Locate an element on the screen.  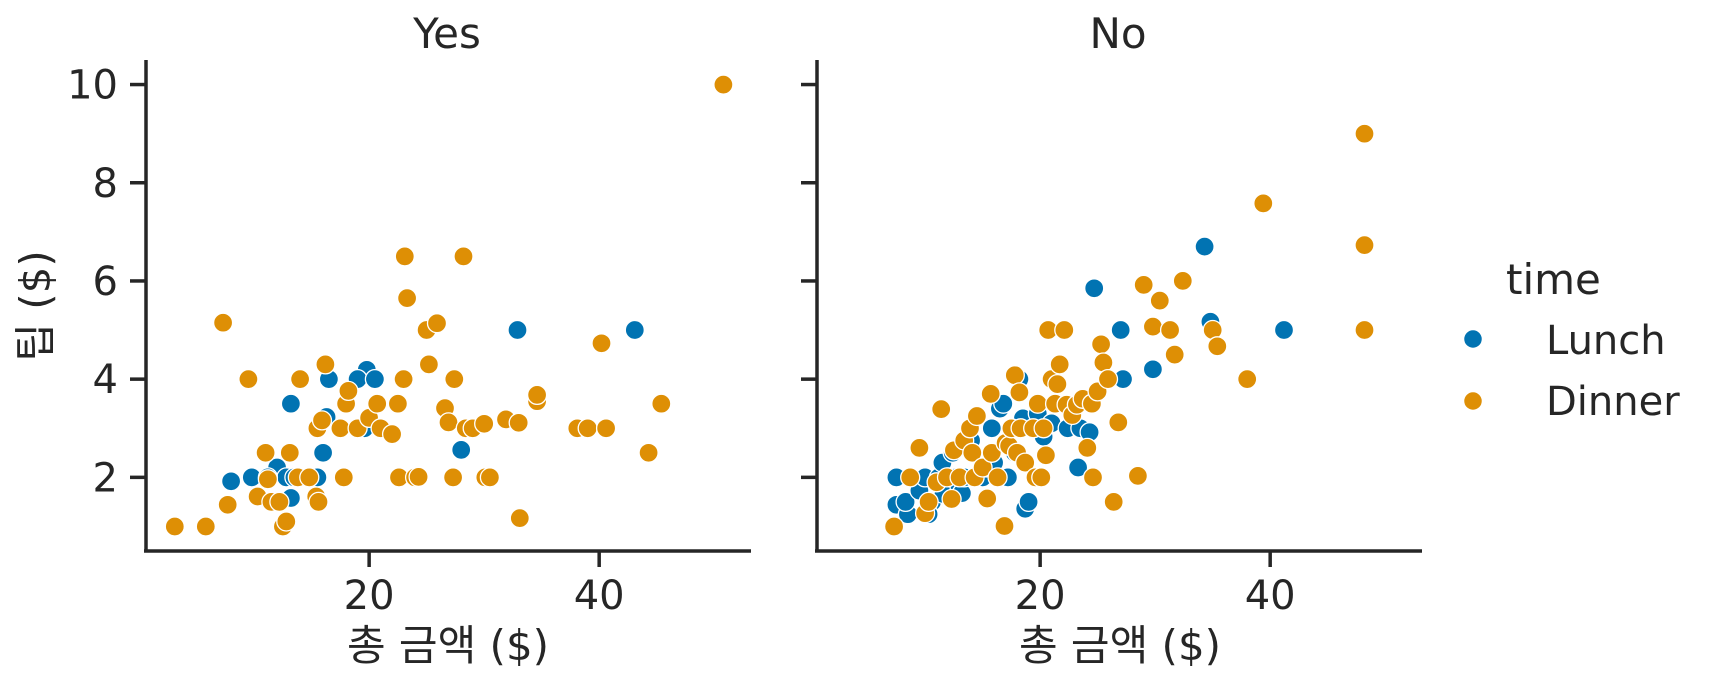
panel-title-no: No is located at coordinates (1117, 33).